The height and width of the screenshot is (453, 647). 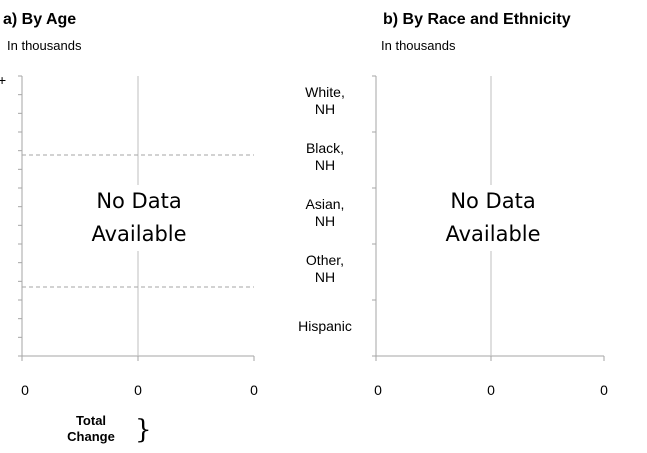 I want to click on panel-a-x-tick-label-right: 0, so click(x=254, y=390).